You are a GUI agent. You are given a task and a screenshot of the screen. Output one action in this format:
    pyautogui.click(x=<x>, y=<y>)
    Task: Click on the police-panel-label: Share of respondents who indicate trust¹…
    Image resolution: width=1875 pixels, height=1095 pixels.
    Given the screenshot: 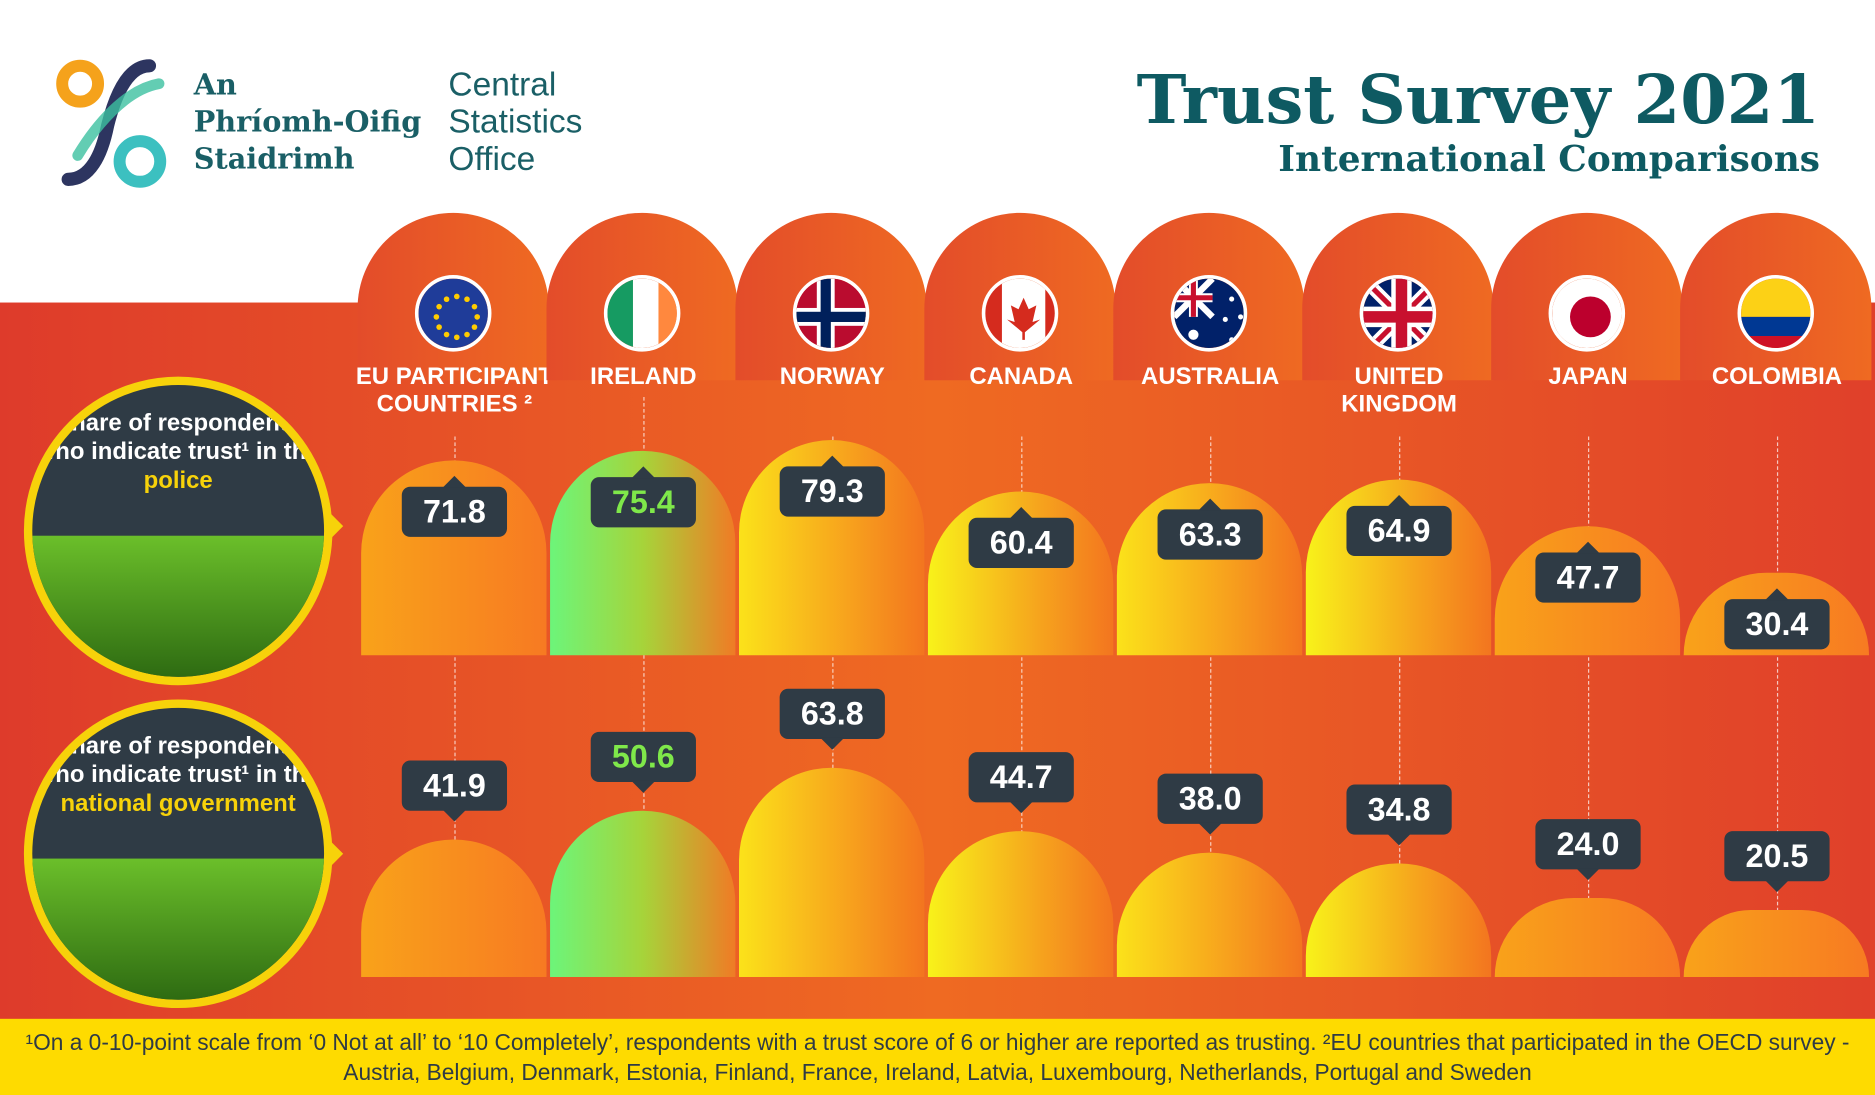 What is the action you would take?
    pyautogui.click(x=178, y=438)
    